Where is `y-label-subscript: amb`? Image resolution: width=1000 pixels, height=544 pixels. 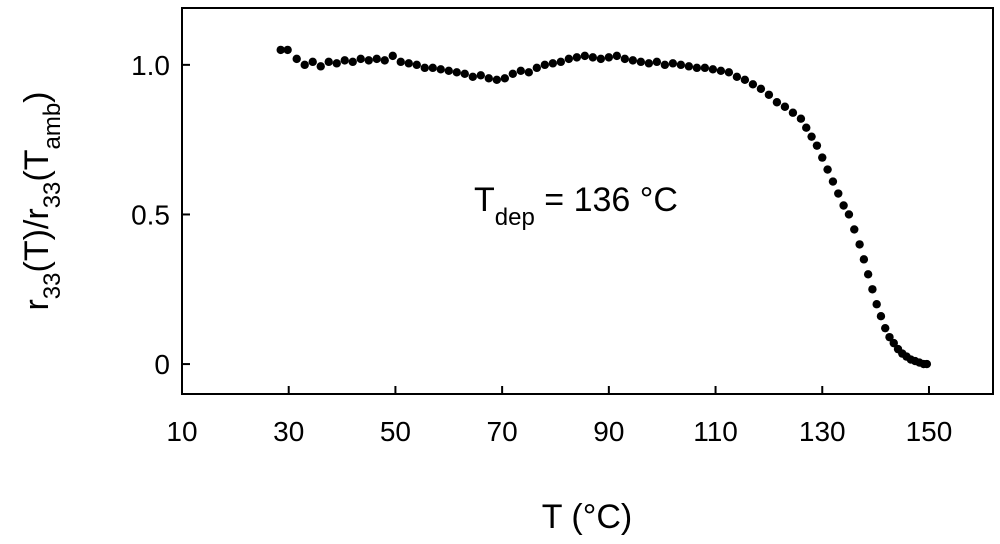
y-label-subscript: amb is located at coordinates (52, 126).